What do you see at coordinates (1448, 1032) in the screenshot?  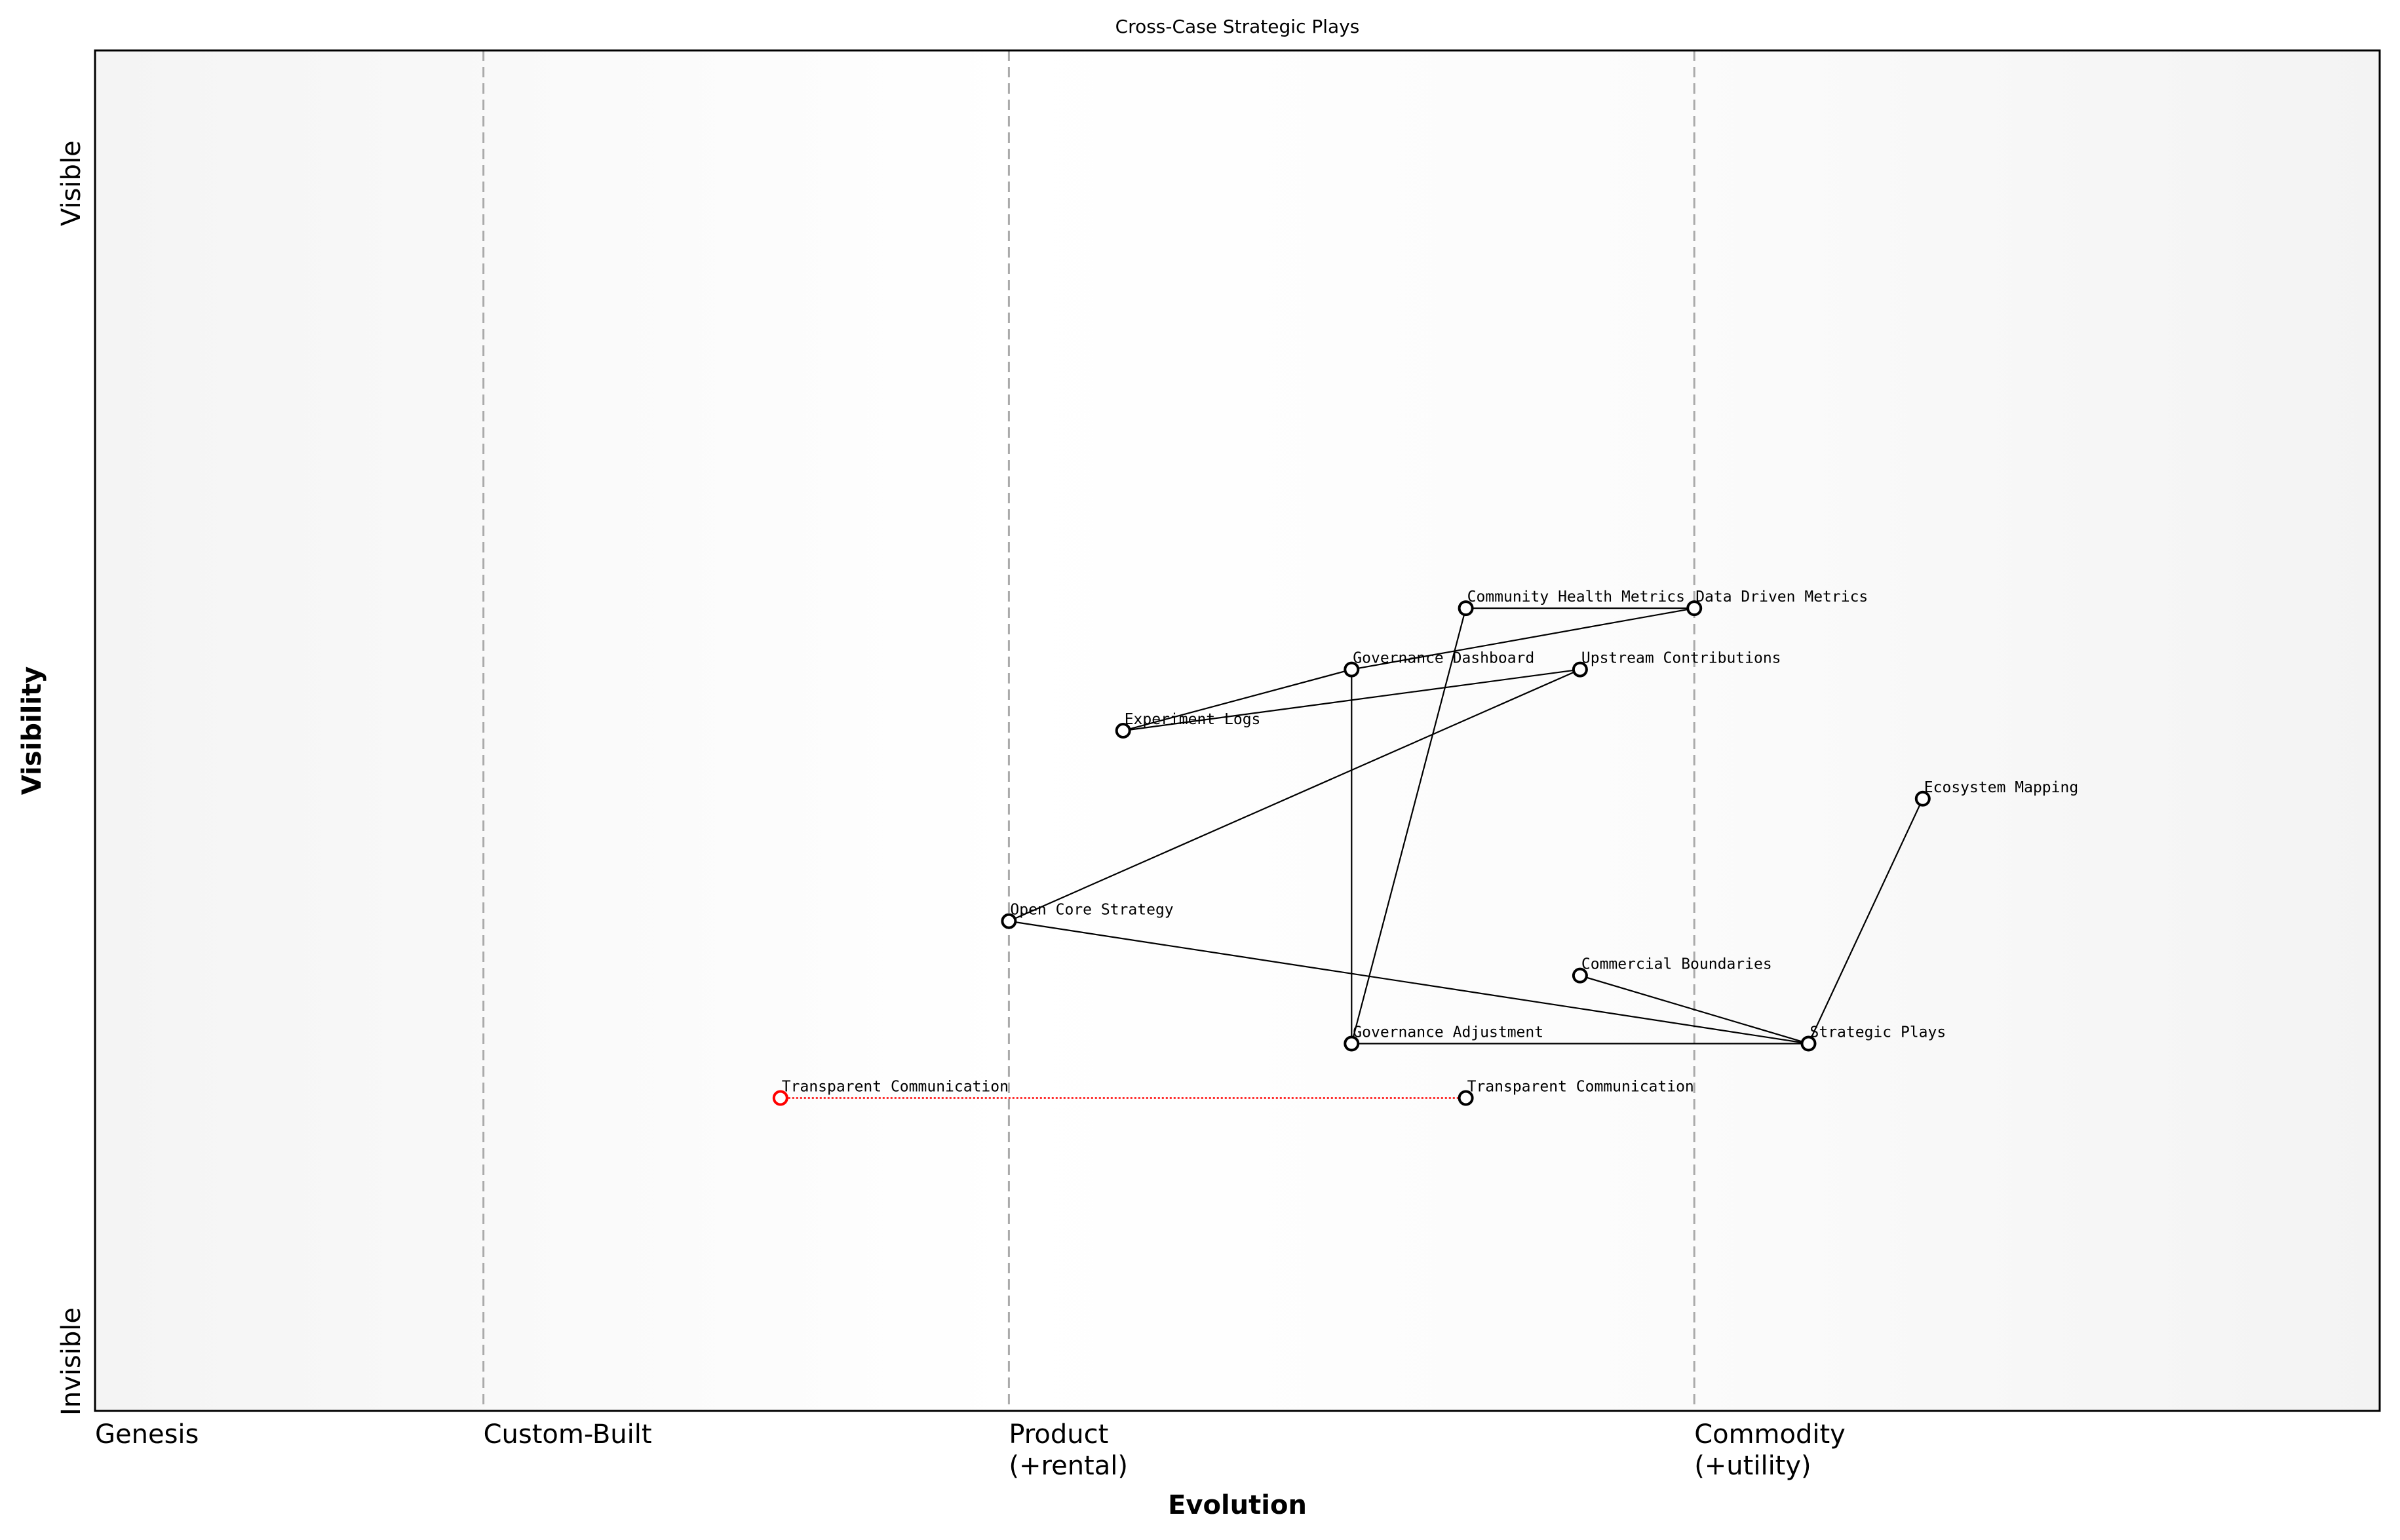 I see `component-label: Governance Adjustment` at bounding box center [1448, 1032].